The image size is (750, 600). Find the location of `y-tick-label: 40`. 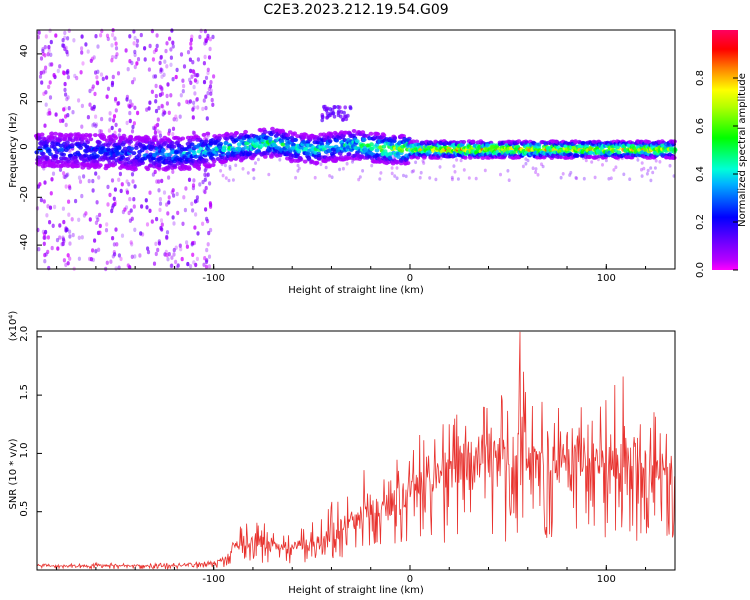

y-tick-label: 40 is located at coordinates (24, 51).